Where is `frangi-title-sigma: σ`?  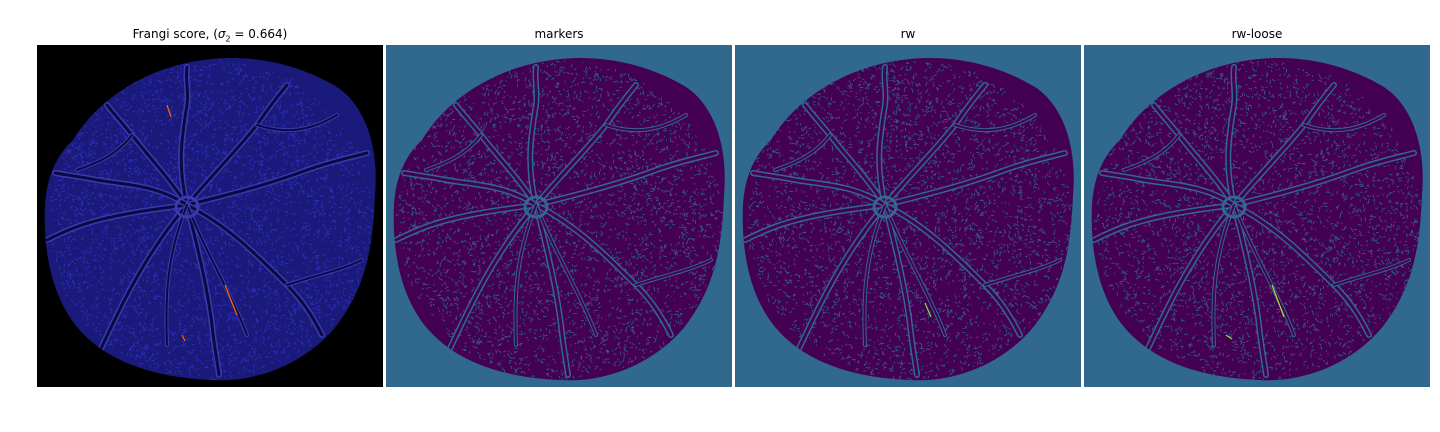 frangi-title-sigma: σ is located at coordinates (222, 34).